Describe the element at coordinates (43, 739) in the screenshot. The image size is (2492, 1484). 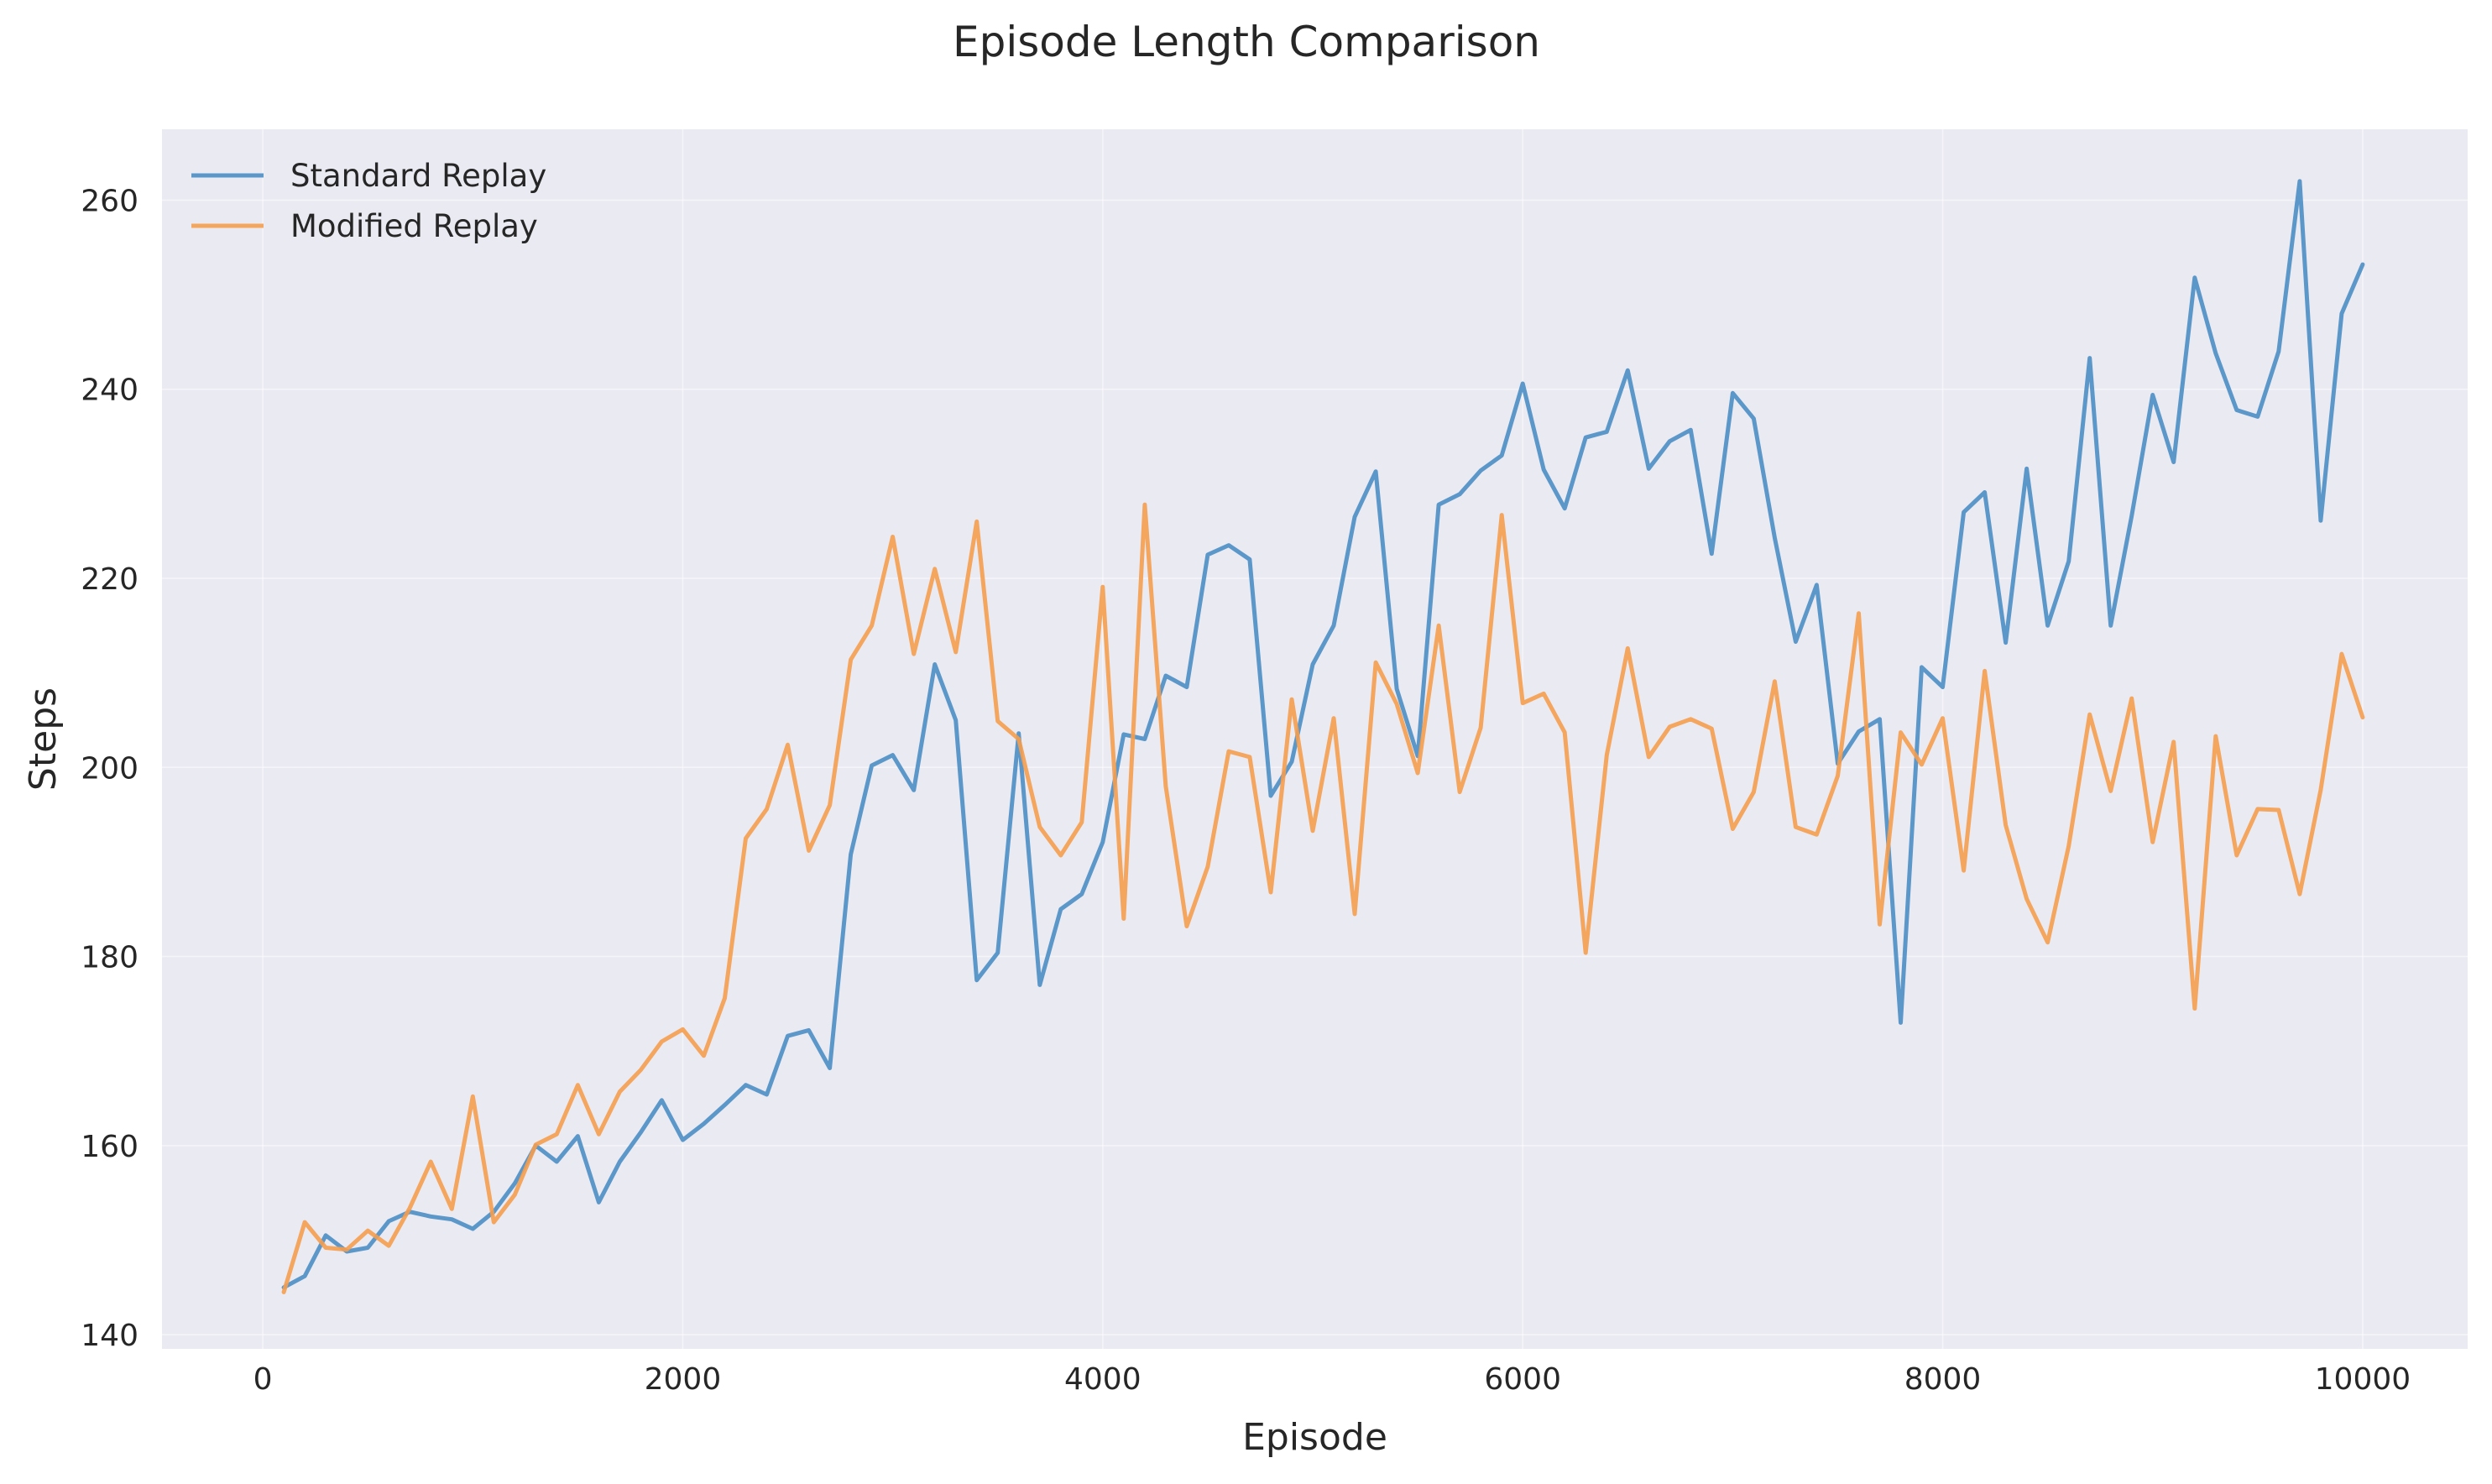
I see `y-axis-label: Steps` at that location.